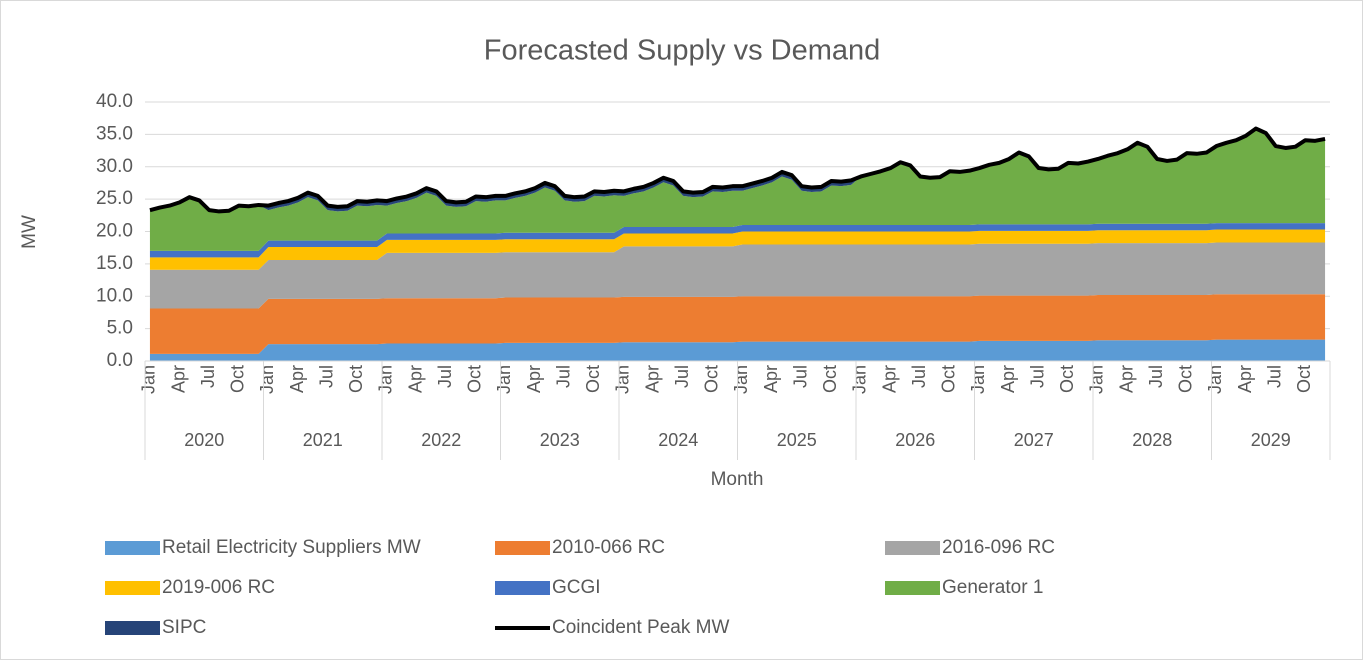 Image resolution: width=1363 pixels, height=665 pixels. I want to click on group-label: 2023, so click(560, 440).